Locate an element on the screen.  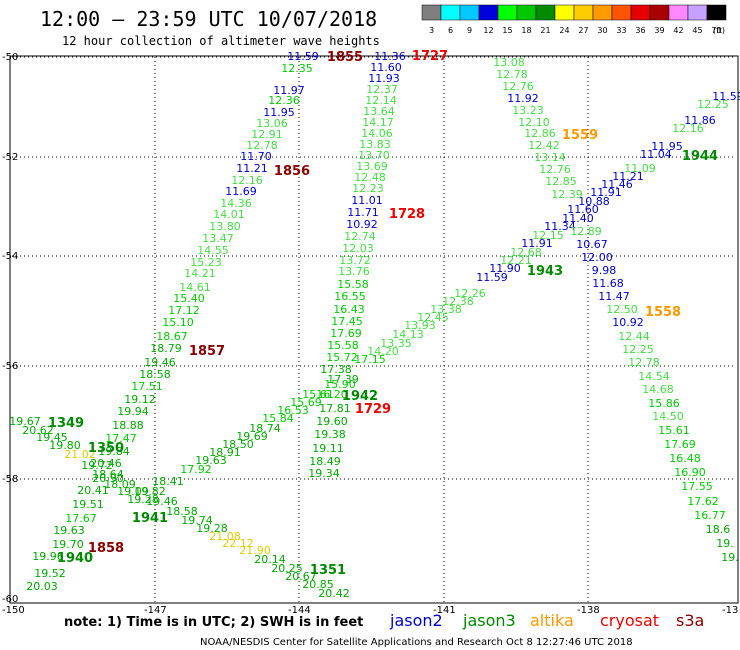
wave-height-label: 19.09 is located at coordinates (133, 491).